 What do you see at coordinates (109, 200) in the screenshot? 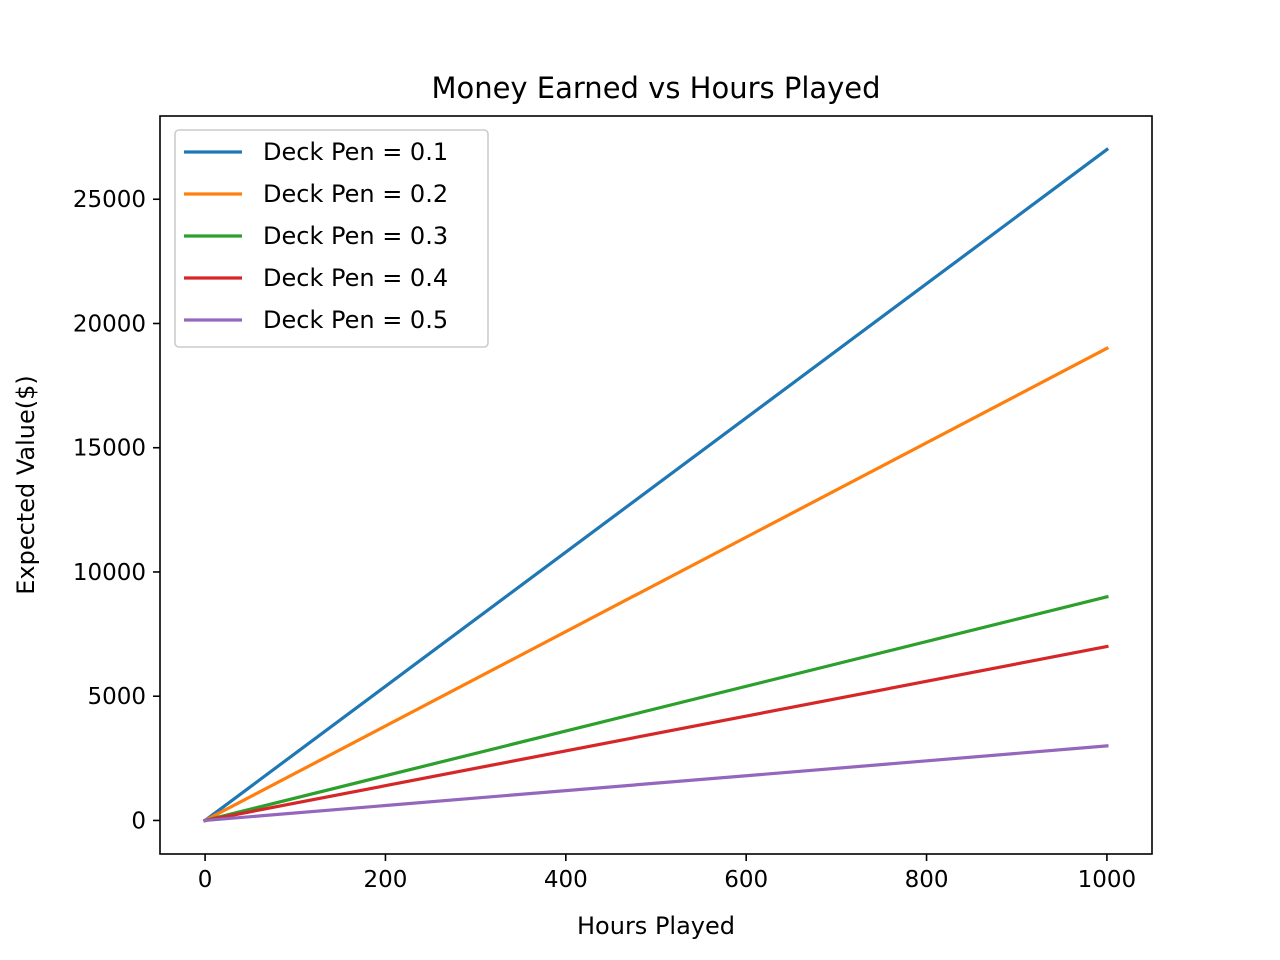
I see `y-tick-label: 25000` at bounding box center [109, 200].